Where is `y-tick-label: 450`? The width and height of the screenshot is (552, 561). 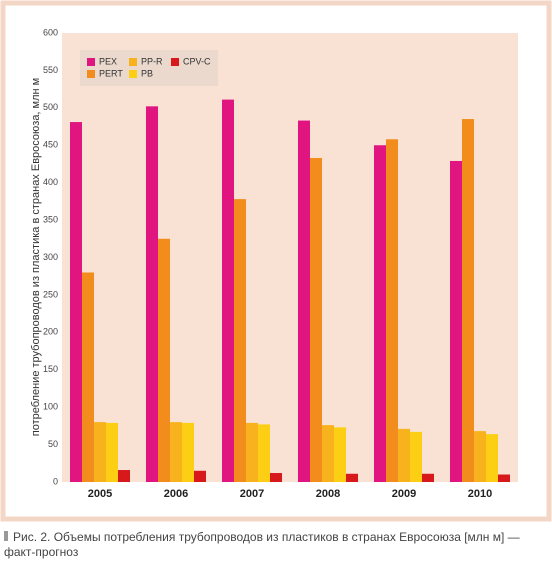
y-tick-label: 450 is located at coordinates (50, 145).